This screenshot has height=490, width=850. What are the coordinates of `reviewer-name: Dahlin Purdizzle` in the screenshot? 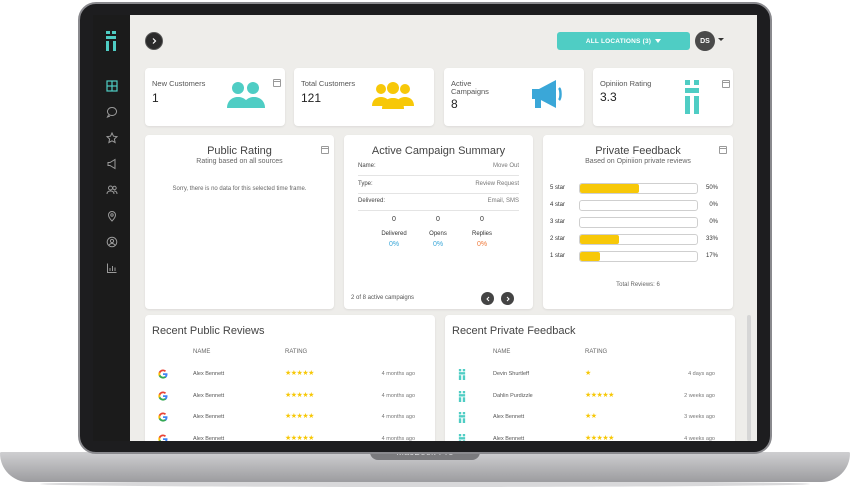 It's located at (513, 395).